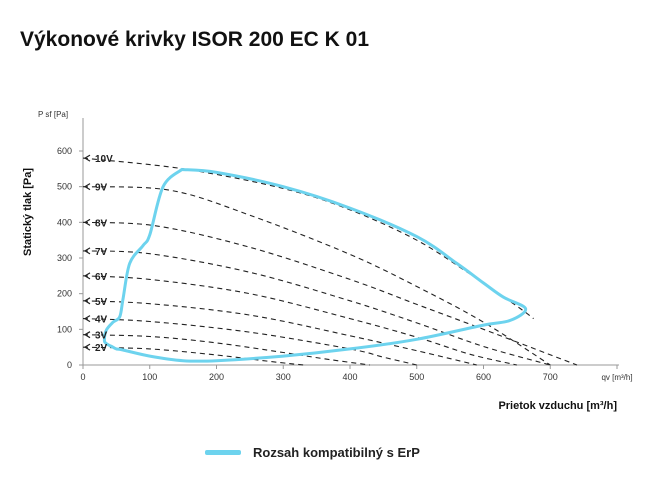 The image size is (650, 500). I want to click on x-axis-label: Prietok vzduchu [m³/h], so click(557, 406).